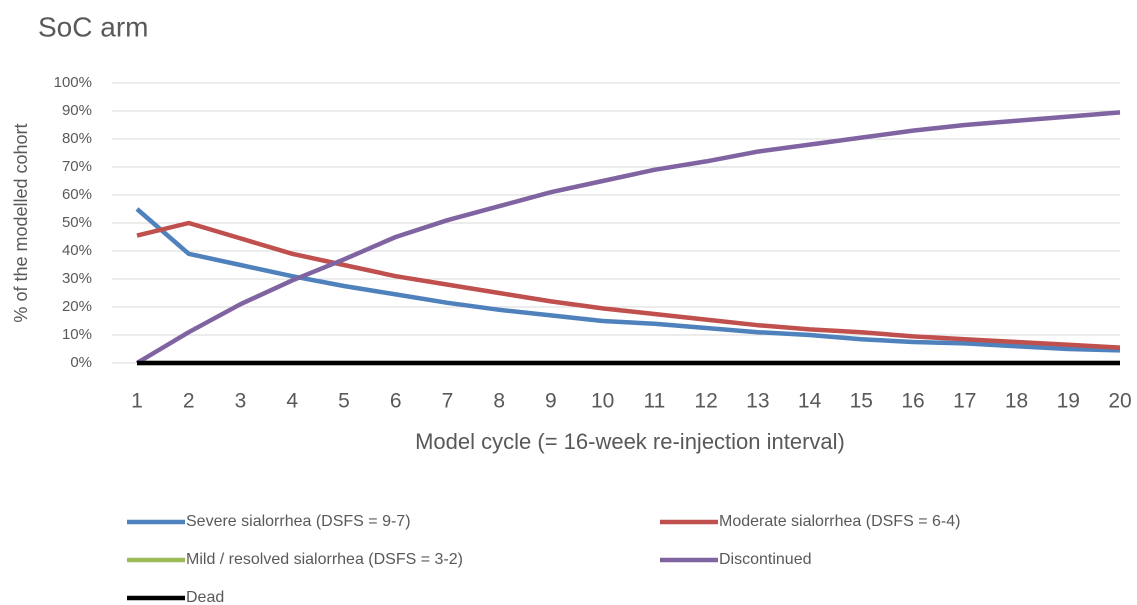 The width and height of the screenshot is (1137, 605). What do you see at coordinates (1016, 401) in the screenshot?
I see `x-tick-label: 18` at bounding box center [1016, 401].